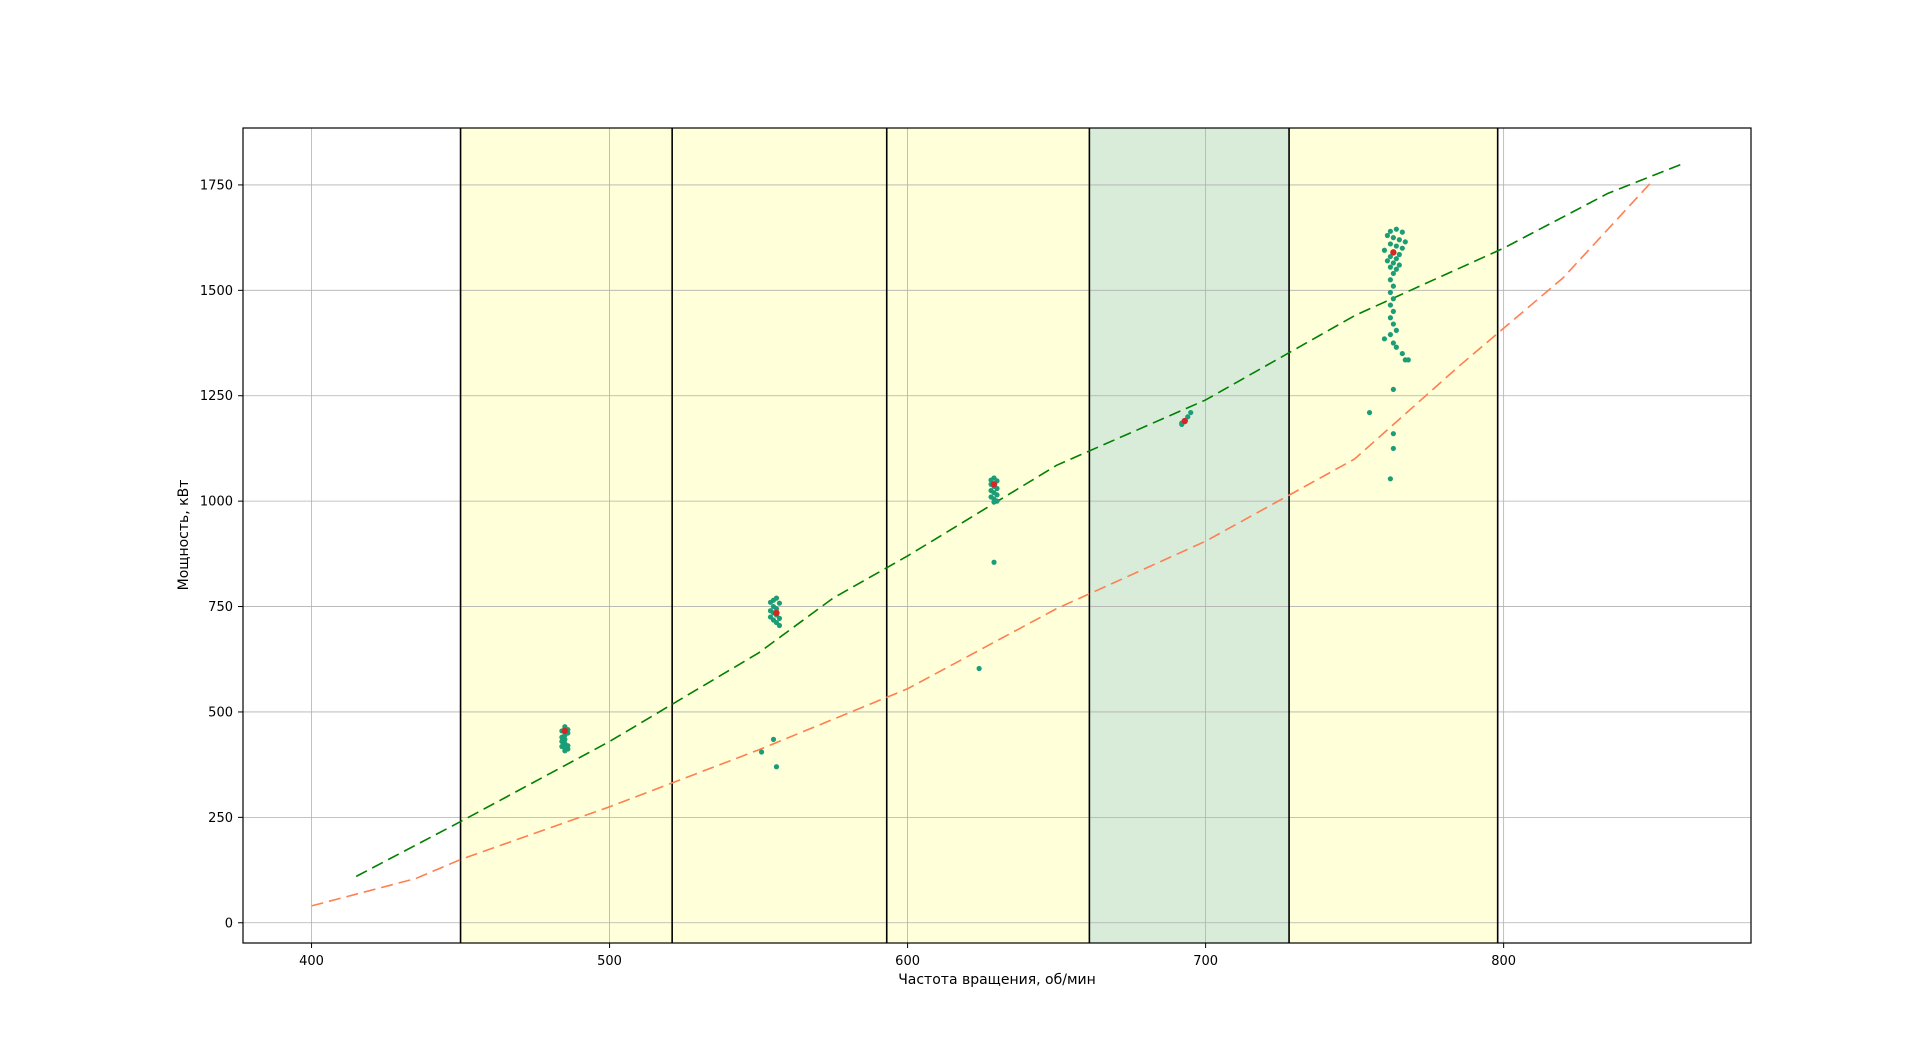  What do you see at coordinates (1205, 961) in the screenshot?
I see `x-tick-label: 700` at bounding box center [1205, 961].